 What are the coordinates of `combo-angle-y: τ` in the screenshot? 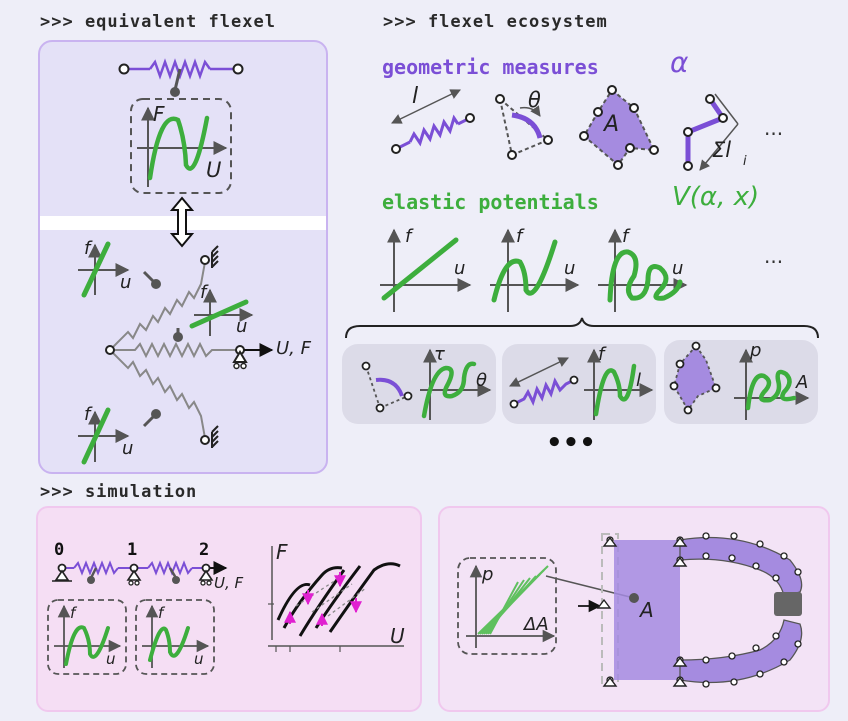 It's located at (439, 354).